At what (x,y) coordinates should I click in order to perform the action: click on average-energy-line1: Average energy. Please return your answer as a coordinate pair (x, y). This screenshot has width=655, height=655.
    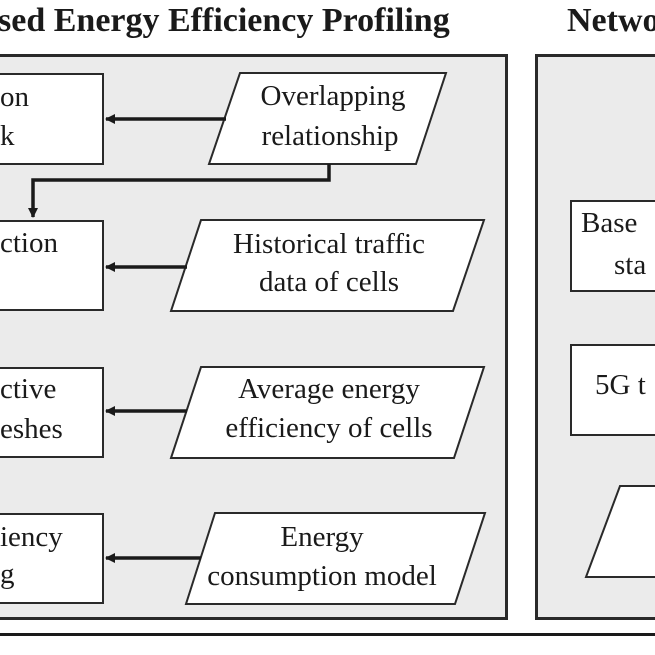
    Looking at the image, I should click on (329, 389).